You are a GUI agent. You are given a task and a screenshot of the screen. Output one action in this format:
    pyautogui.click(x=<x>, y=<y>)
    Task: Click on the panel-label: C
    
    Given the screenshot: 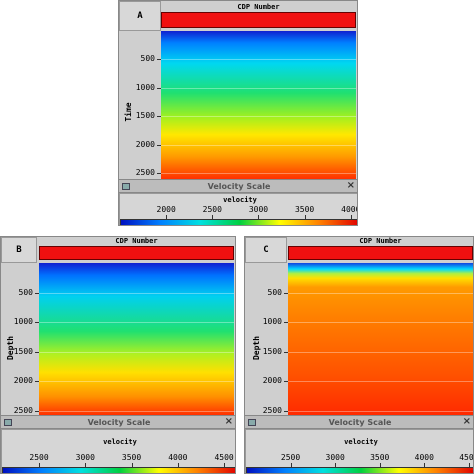 What is the action you would take?
    pyautogui.click(x=266, y=250)
    